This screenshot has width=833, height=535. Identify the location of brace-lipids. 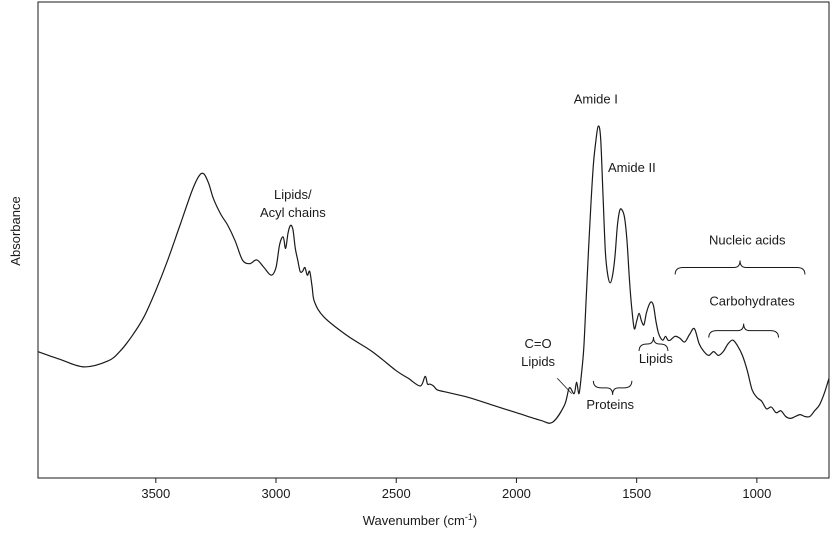
(653, 343).